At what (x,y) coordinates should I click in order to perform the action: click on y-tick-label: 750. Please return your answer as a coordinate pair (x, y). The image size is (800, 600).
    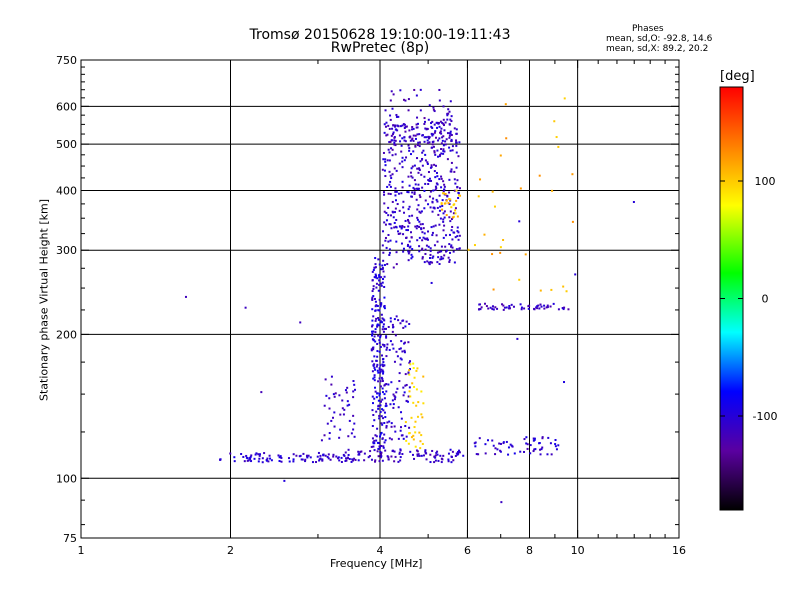
    Looking at the image, I should click on (66, 60).